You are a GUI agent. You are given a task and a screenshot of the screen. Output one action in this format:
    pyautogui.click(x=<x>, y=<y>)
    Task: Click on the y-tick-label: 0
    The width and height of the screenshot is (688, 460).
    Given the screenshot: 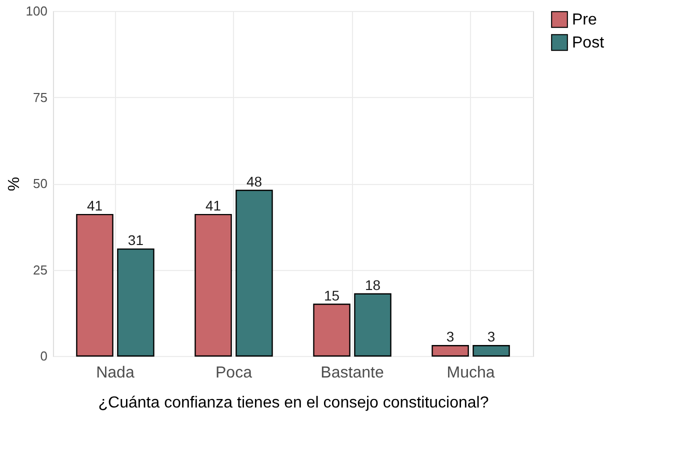 What is the action you would take?
    pyautogui.click(x=44, y=356)
    